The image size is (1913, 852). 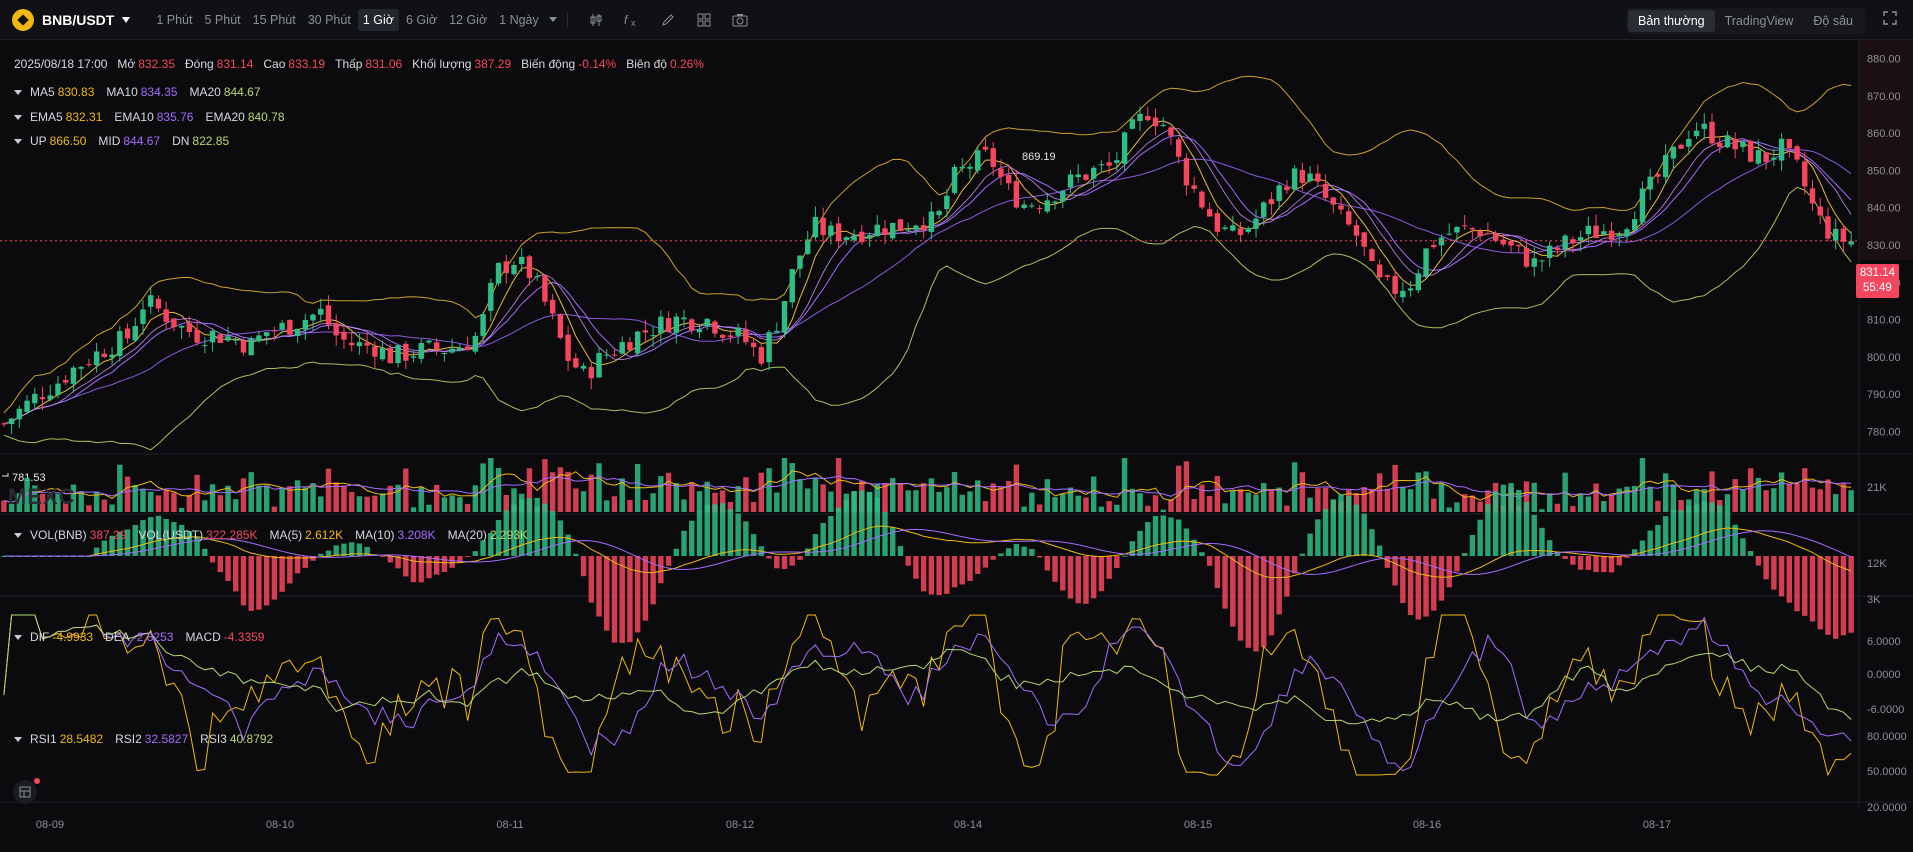 What do you see at coordinates (127, 141) in the screenshot?
I see `boll-legend: UP 866.50 MID 844.67 DN 822.85` at bounding box center [127, 141].